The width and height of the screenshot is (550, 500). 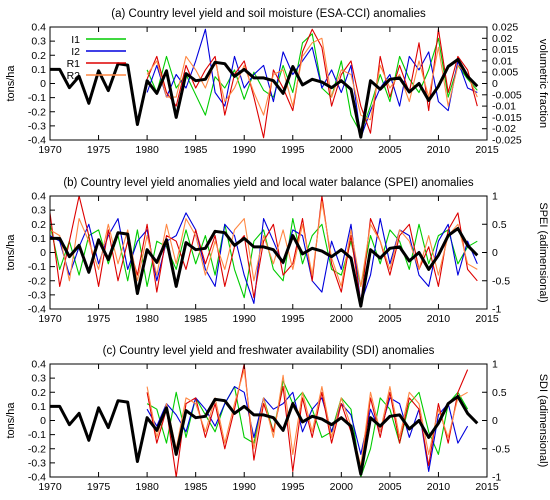 What do you see at coordinates (543, 421) in the screenshot?
I see `y2-axis-label: SDI (adimensional)` at bounding box center [543, 421].